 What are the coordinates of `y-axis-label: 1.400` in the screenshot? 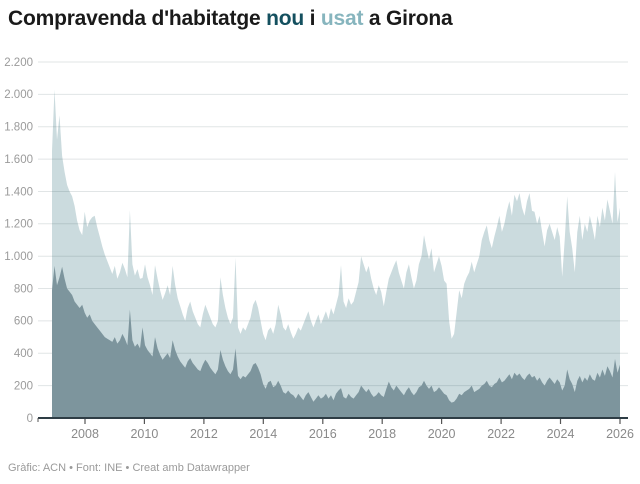 It's located at (18, 192).